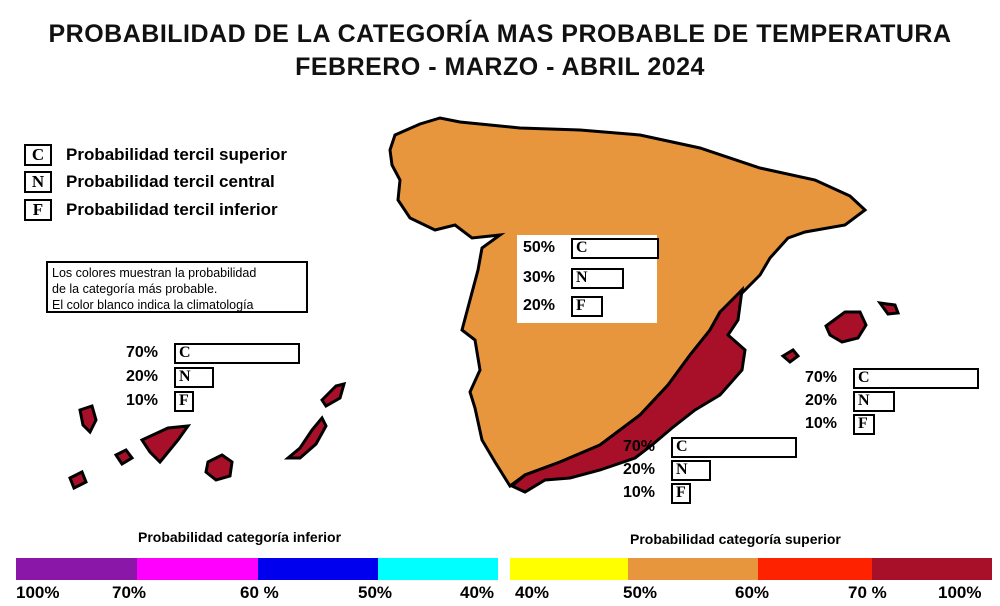 Image resolution: width=1000 pixels, height=606 pixels. What do you see at coordinates (874, 401) in the screenshot?
I see `bar-n-baleares: N` at bounding box center [874, 401].